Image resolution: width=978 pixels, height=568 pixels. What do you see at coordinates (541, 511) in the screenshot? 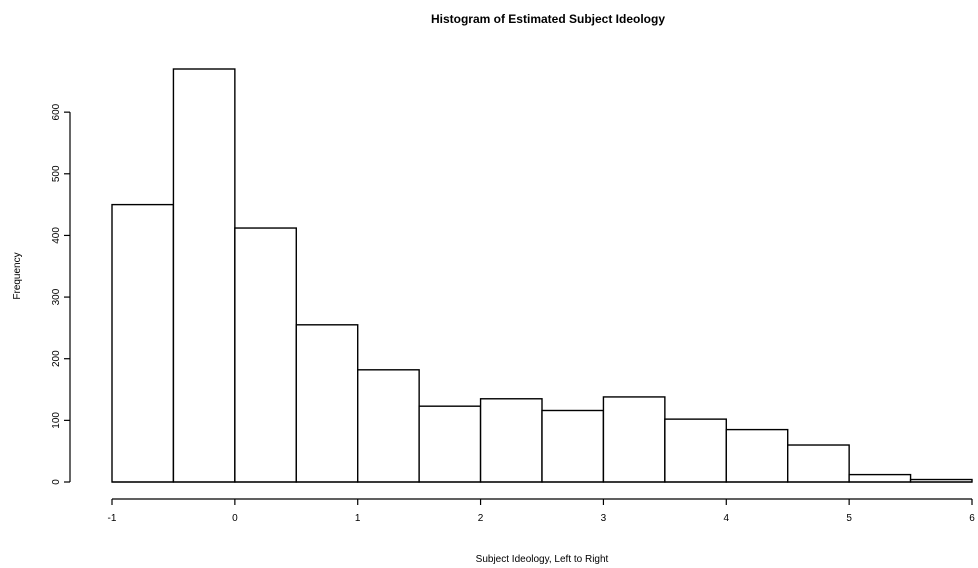
I see `x-axis: -1 0 1 2 3 4 5 6` at bounding box center [541, 511].